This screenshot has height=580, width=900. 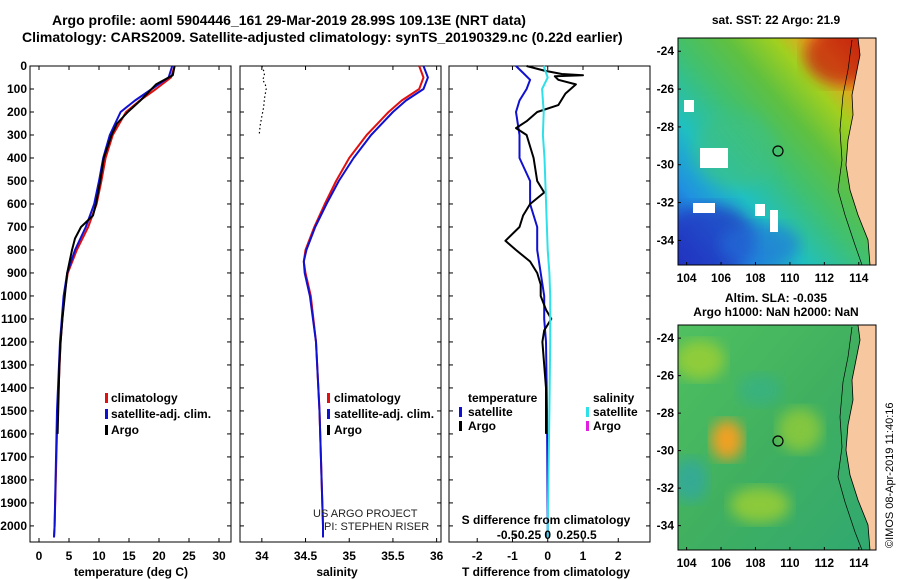 I want to click on s-tick-label: 0.25, so click(x=568, y=535).